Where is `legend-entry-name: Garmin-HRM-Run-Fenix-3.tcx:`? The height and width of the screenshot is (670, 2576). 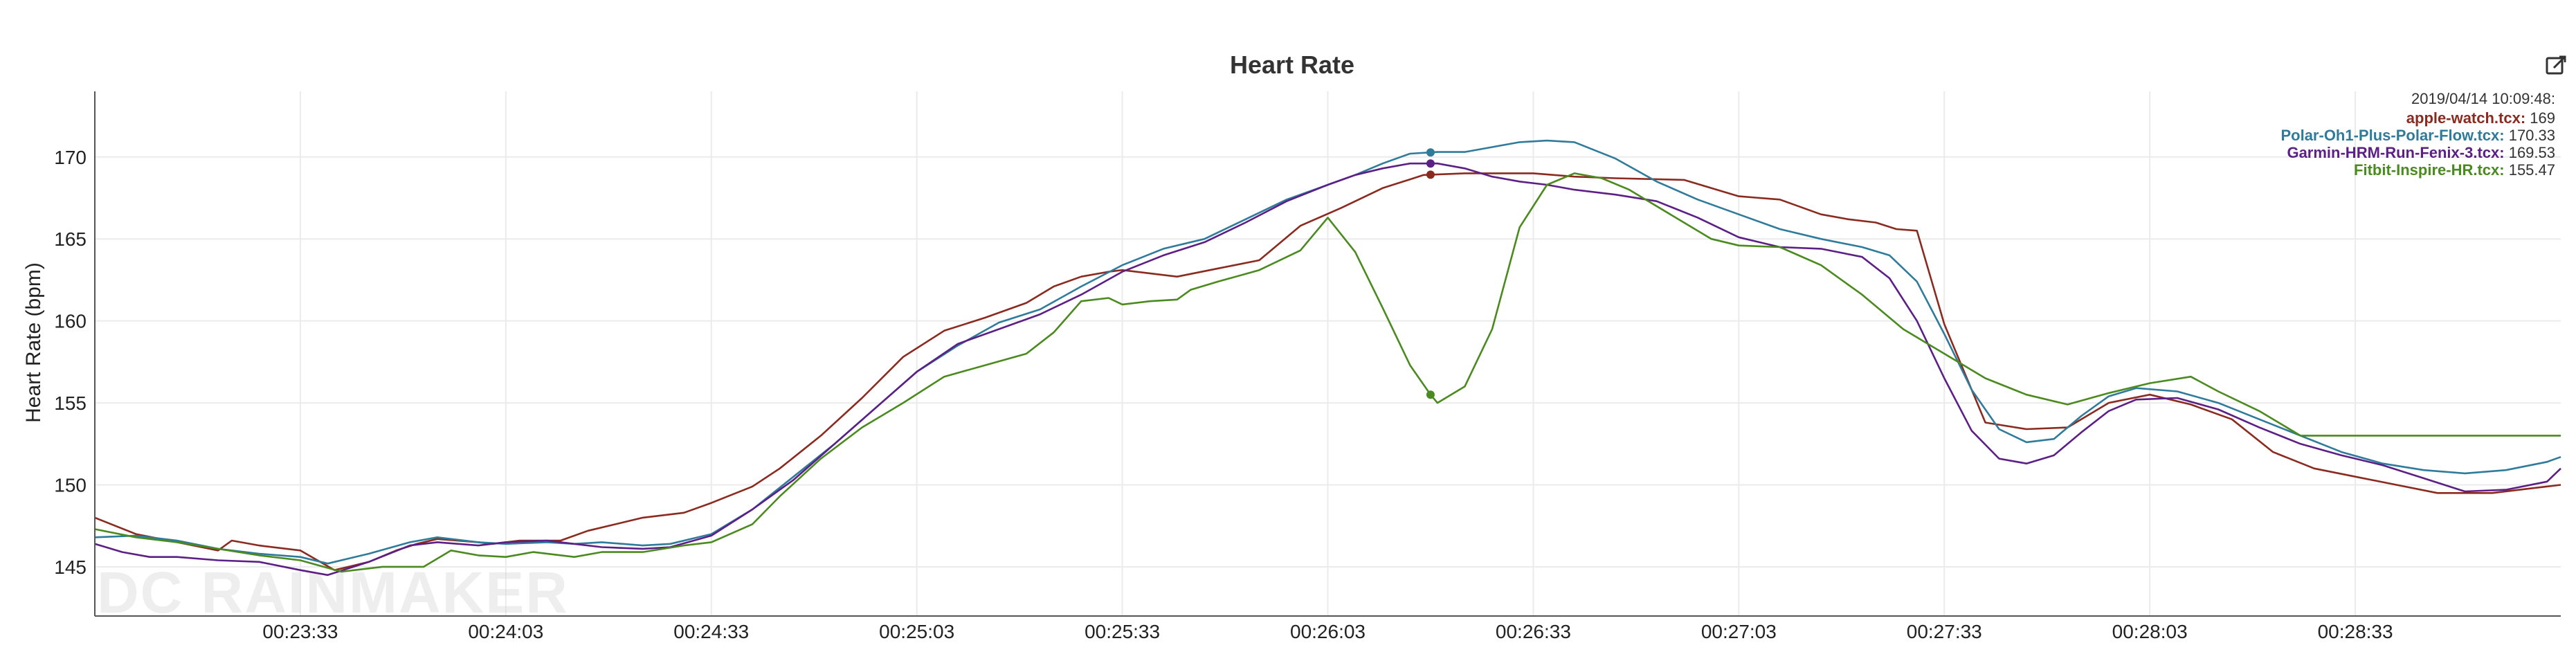 legend-entry-name: Garmin-HRM-Run-Fenix-3.tcx: is located at coordinates (2397, 152).